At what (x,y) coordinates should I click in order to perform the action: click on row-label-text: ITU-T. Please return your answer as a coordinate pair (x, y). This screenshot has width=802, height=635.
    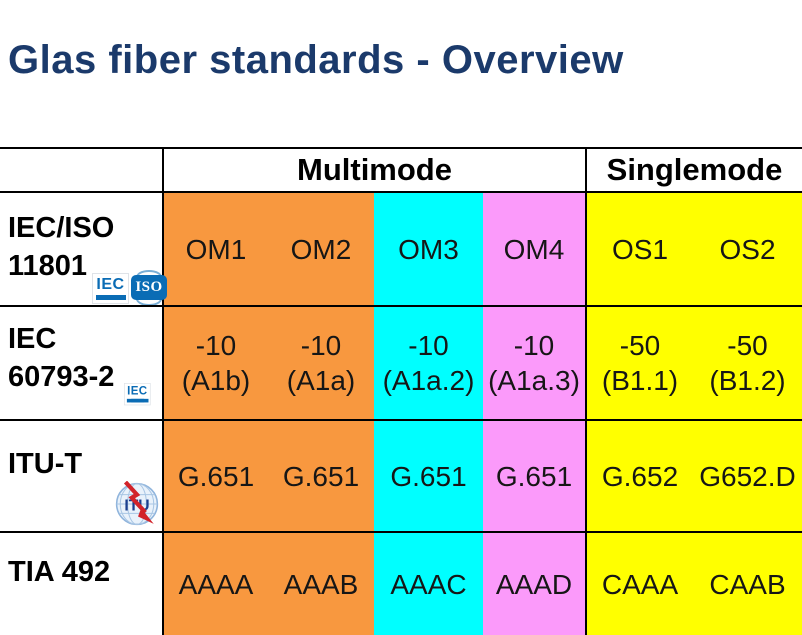
    Looking at the image, I should click on (45, 464).